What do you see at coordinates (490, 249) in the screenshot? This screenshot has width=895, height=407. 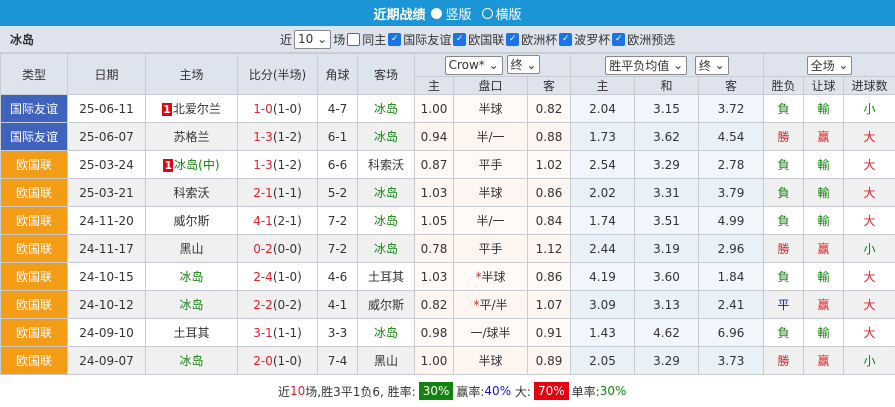 I see `ah-line-value: 平手` at bounding box center [490, 249].